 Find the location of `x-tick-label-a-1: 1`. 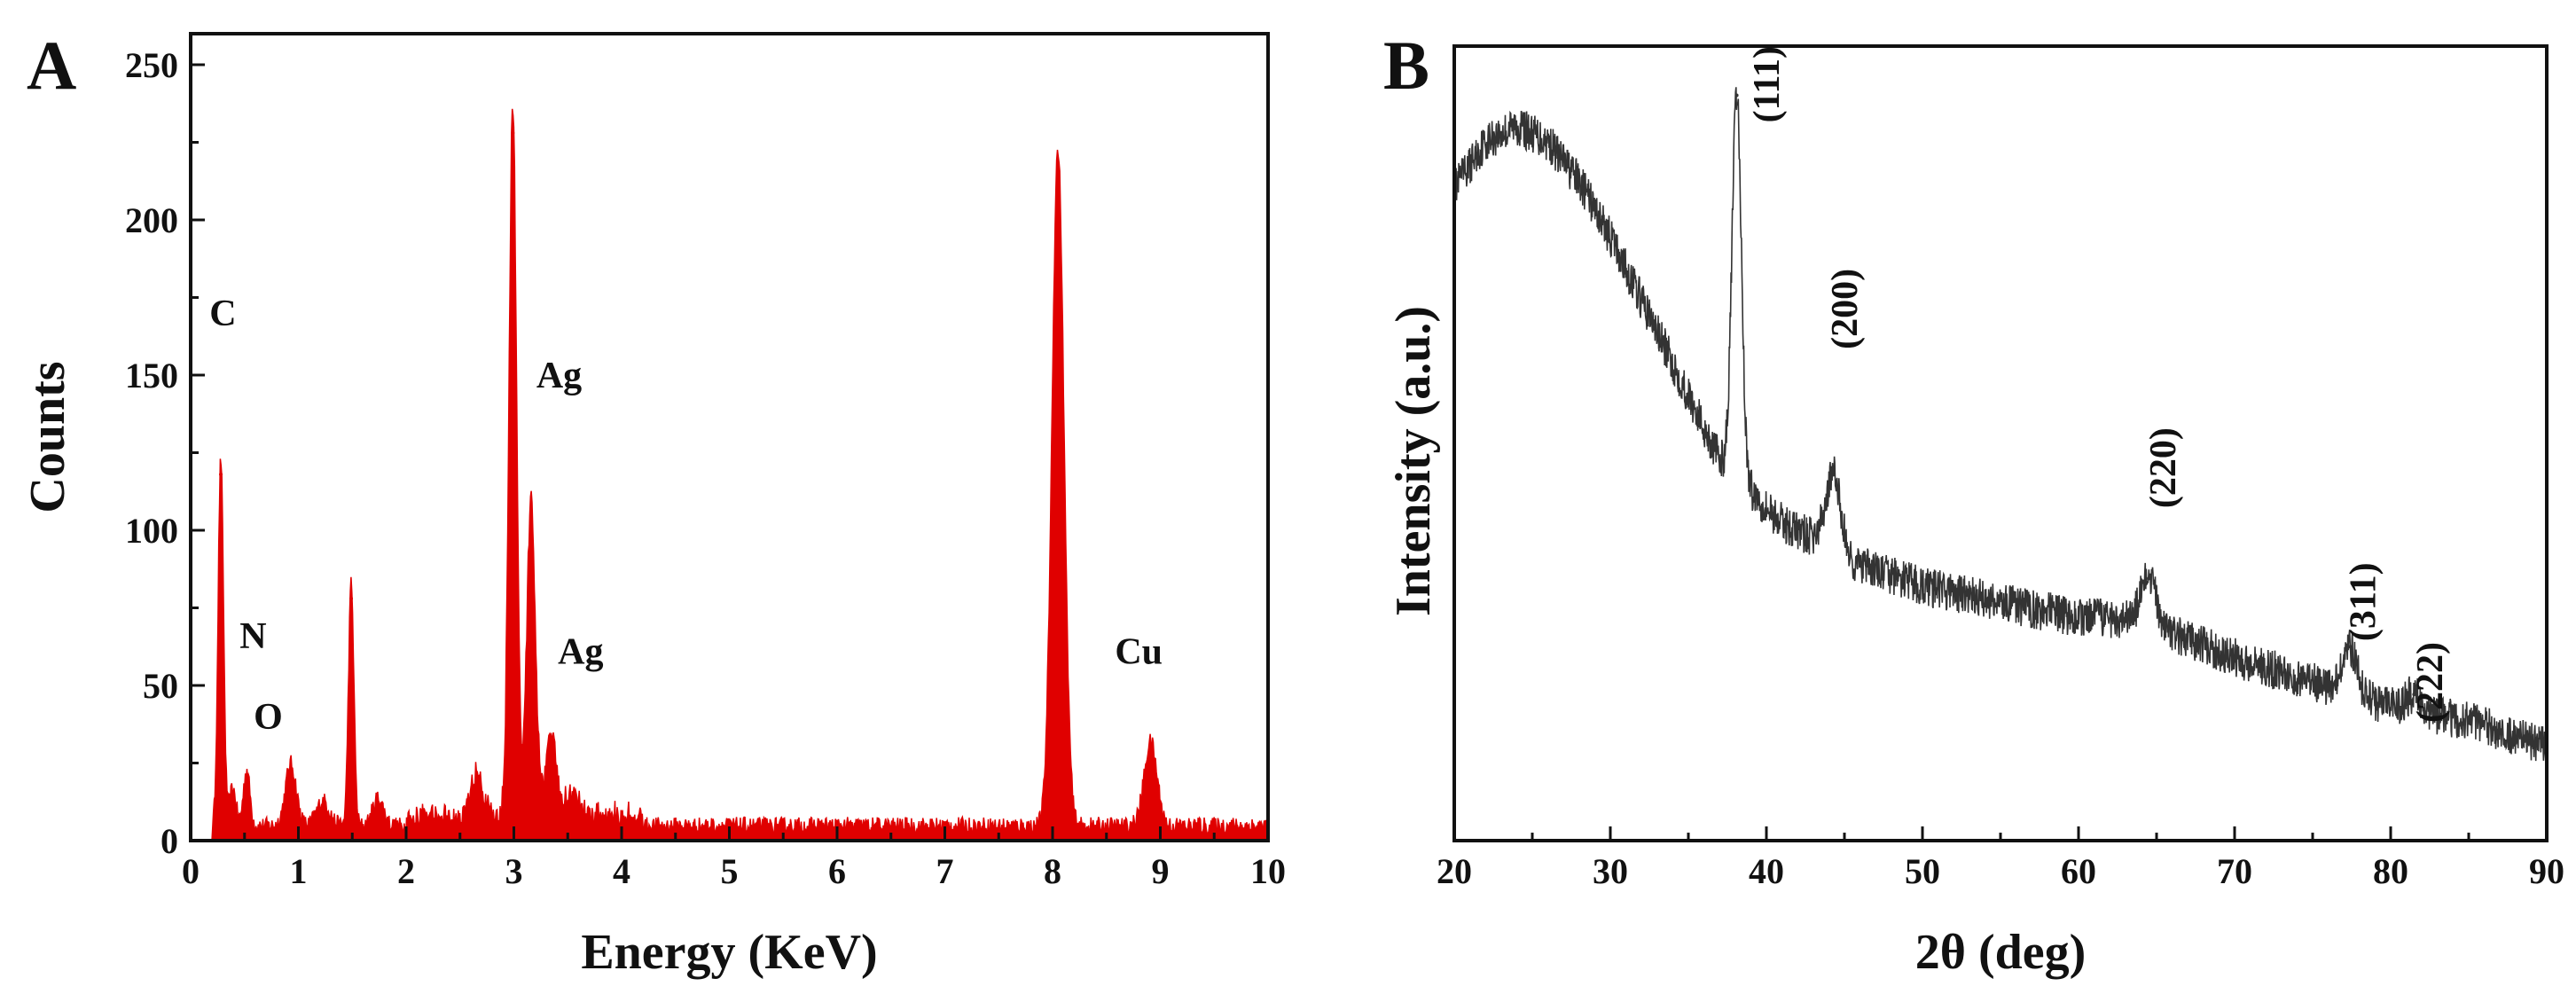

x-tick-label-a-1: 1 is located at coordinates (299, 871).